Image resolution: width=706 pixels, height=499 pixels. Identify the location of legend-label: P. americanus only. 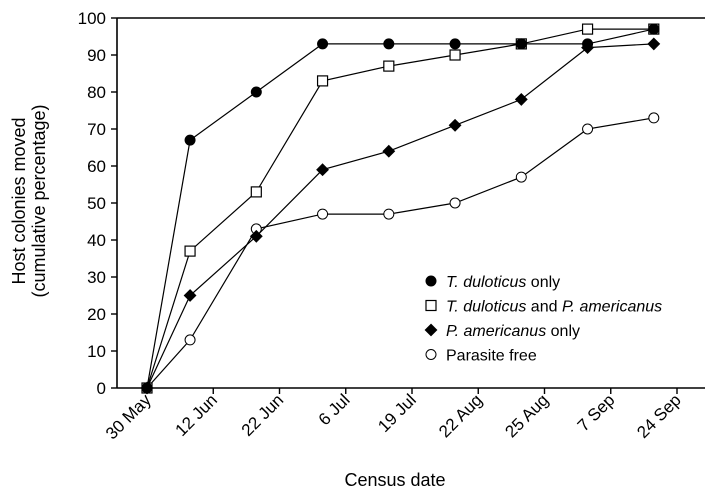
(513, 331).